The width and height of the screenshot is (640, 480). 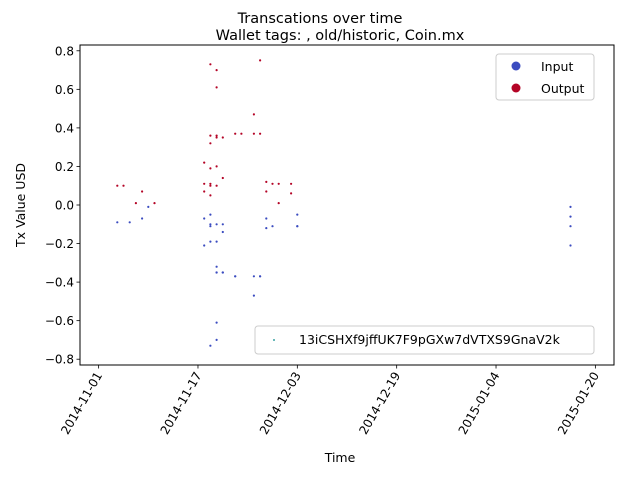 I want to click on legend-output-label: Output, so click(x=563, y=88).